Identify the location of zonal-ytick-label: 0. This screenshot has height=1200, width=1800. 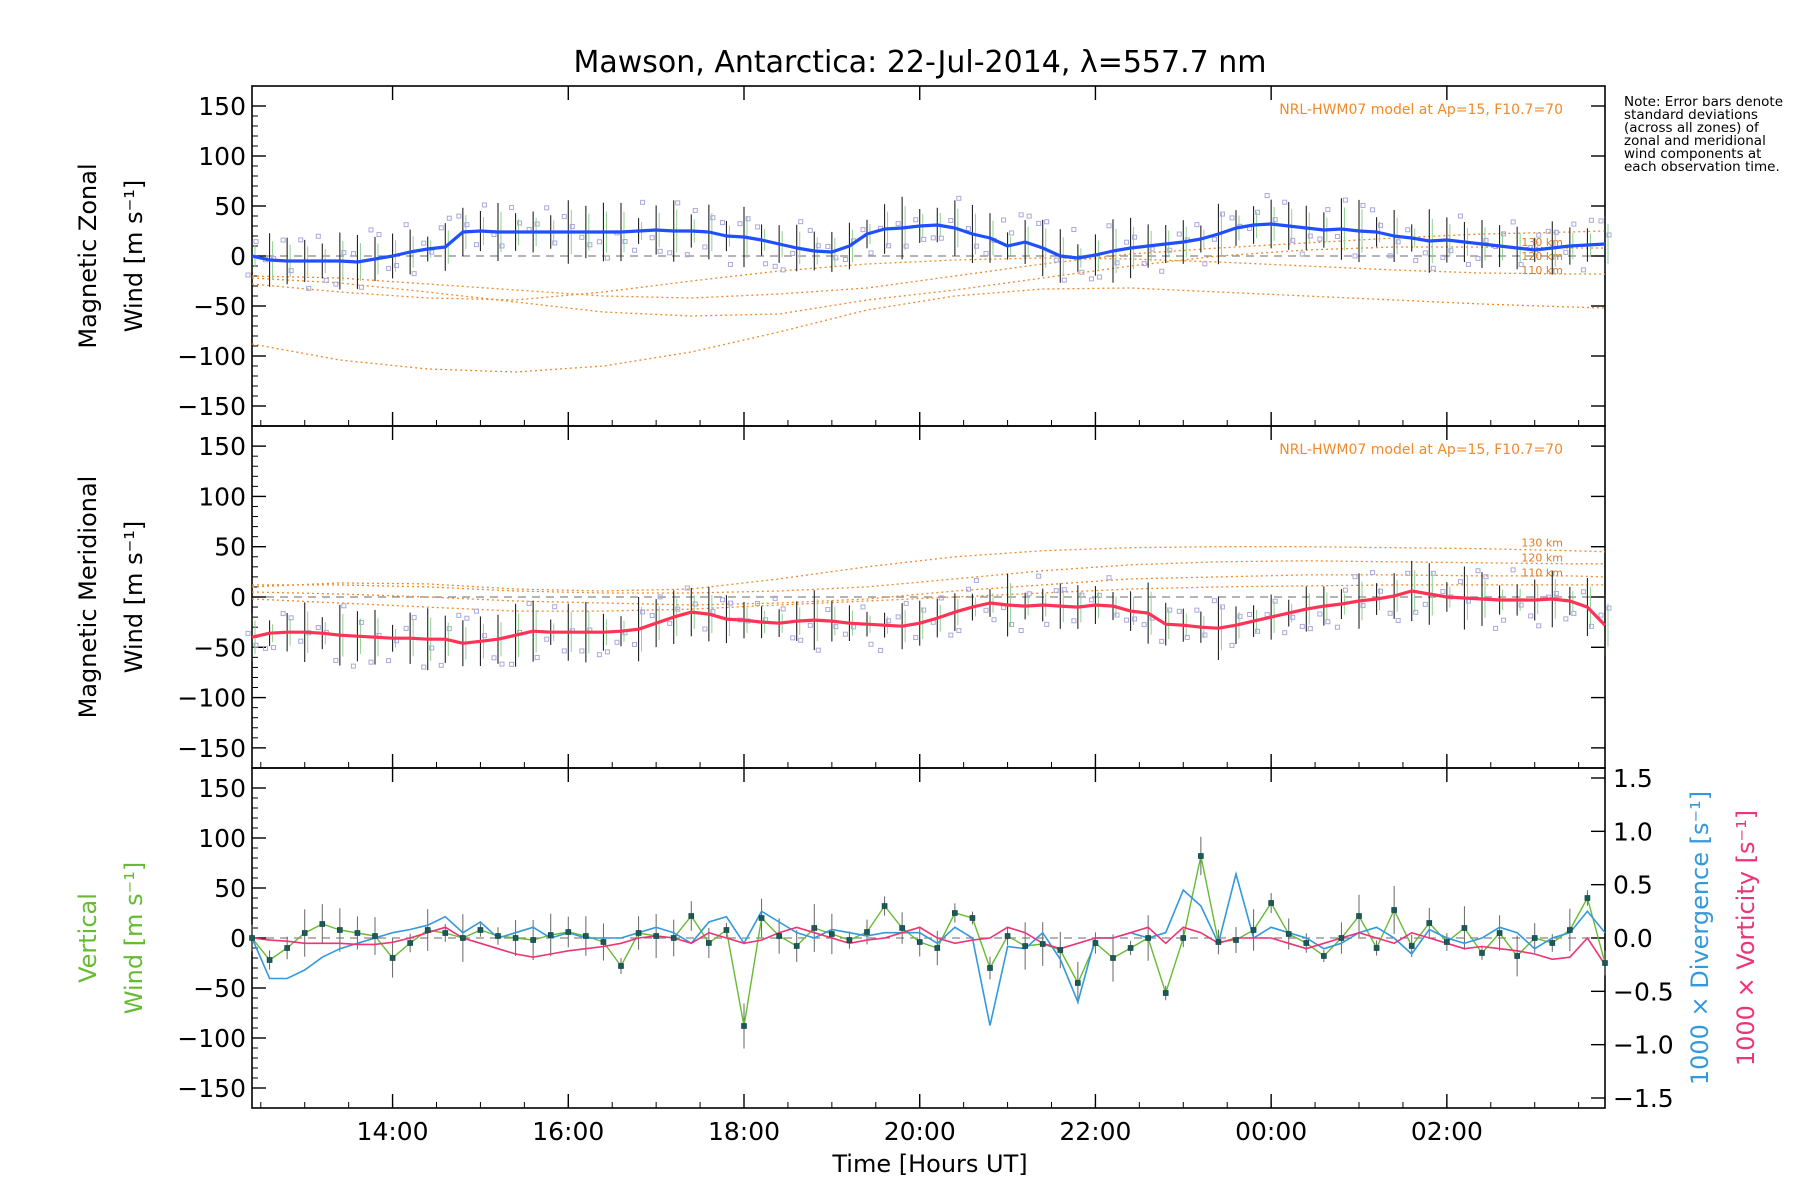
(238, 256).